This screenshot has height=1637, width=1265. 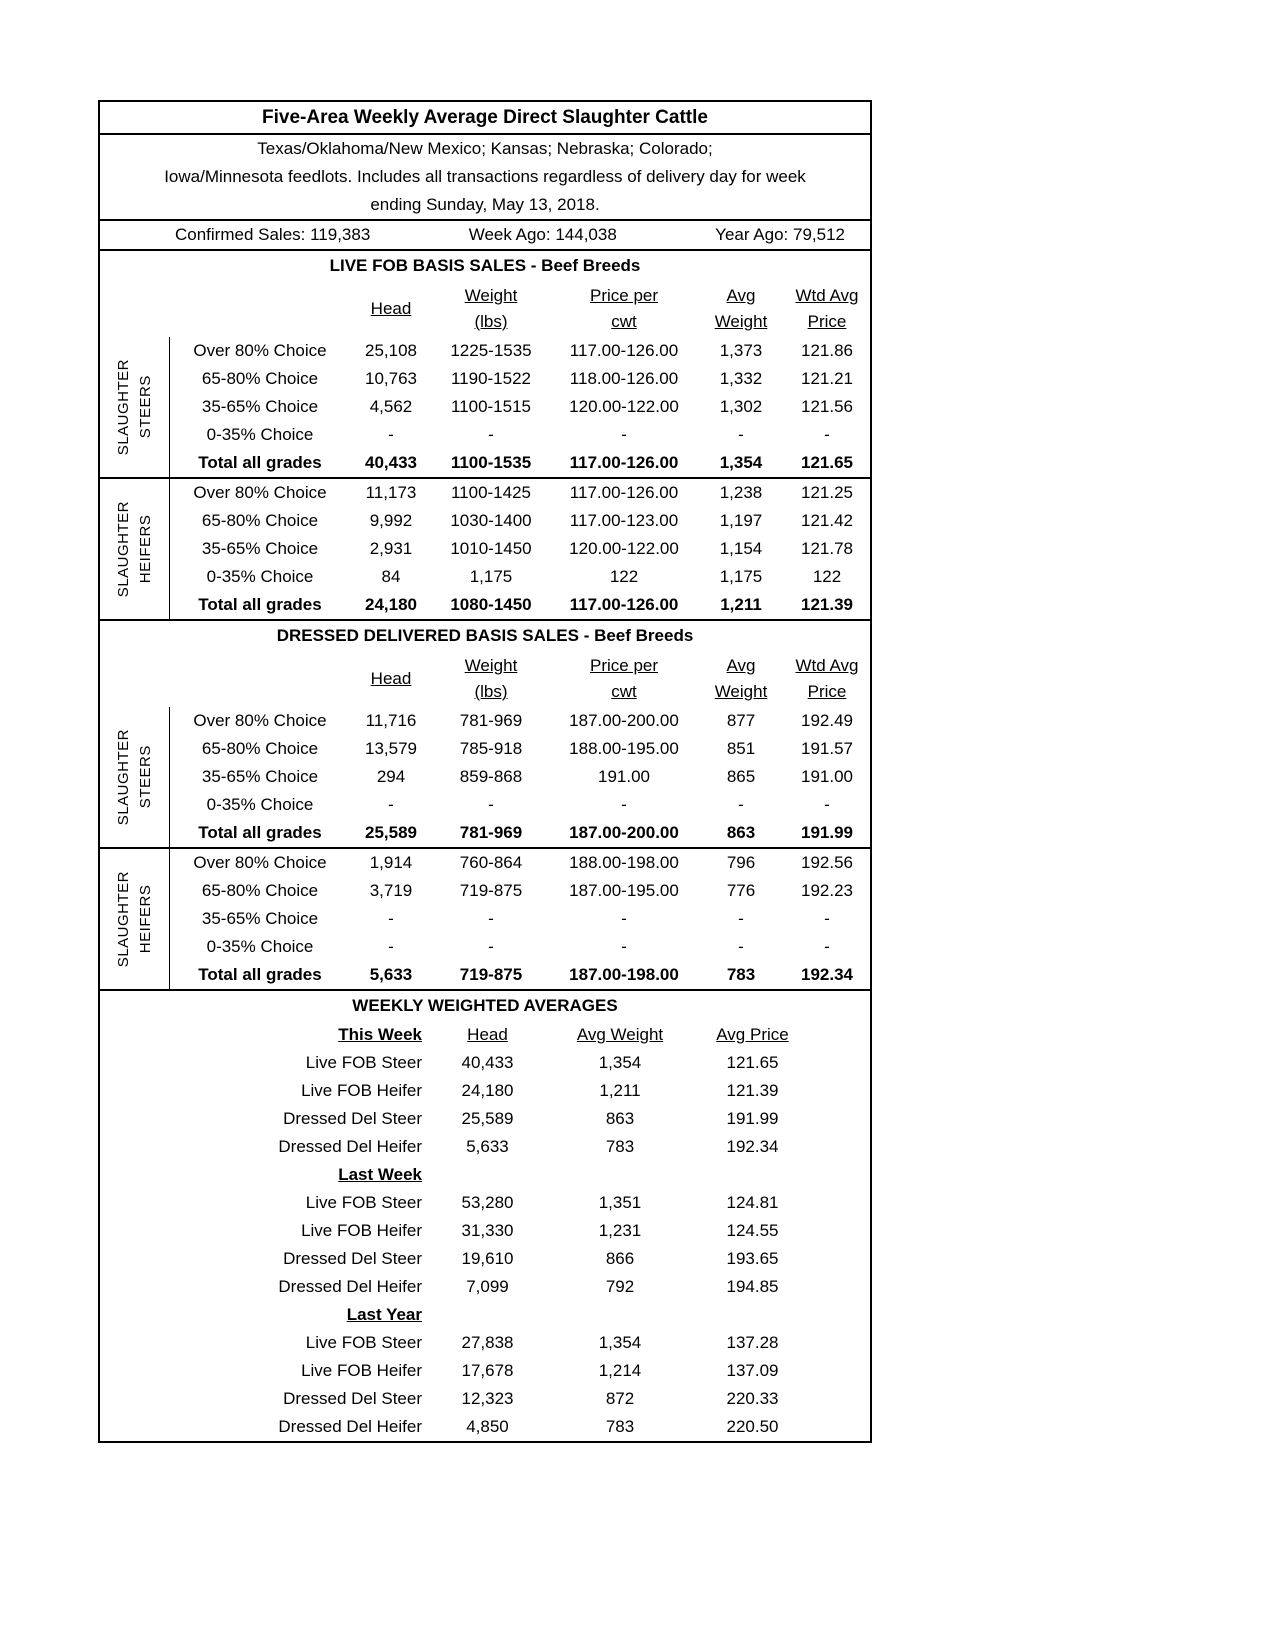 What do you see at coordinates (391, 406) in the screenshot?
I see `cell-head: 4,562` at bounding box center [391, 406].